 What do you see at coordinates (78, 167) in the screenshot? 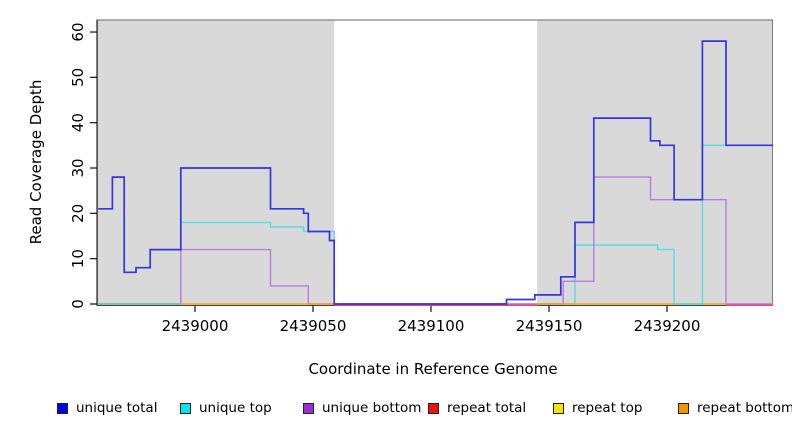
I see `y-tick-label: 30` at bounding box center [78, 167].